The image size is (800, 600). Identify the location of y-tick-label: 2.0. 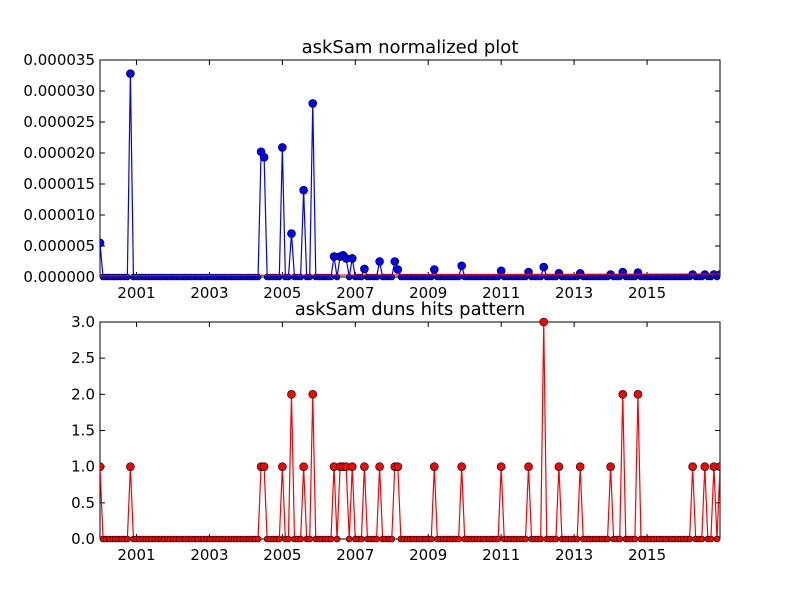
(83, 394).